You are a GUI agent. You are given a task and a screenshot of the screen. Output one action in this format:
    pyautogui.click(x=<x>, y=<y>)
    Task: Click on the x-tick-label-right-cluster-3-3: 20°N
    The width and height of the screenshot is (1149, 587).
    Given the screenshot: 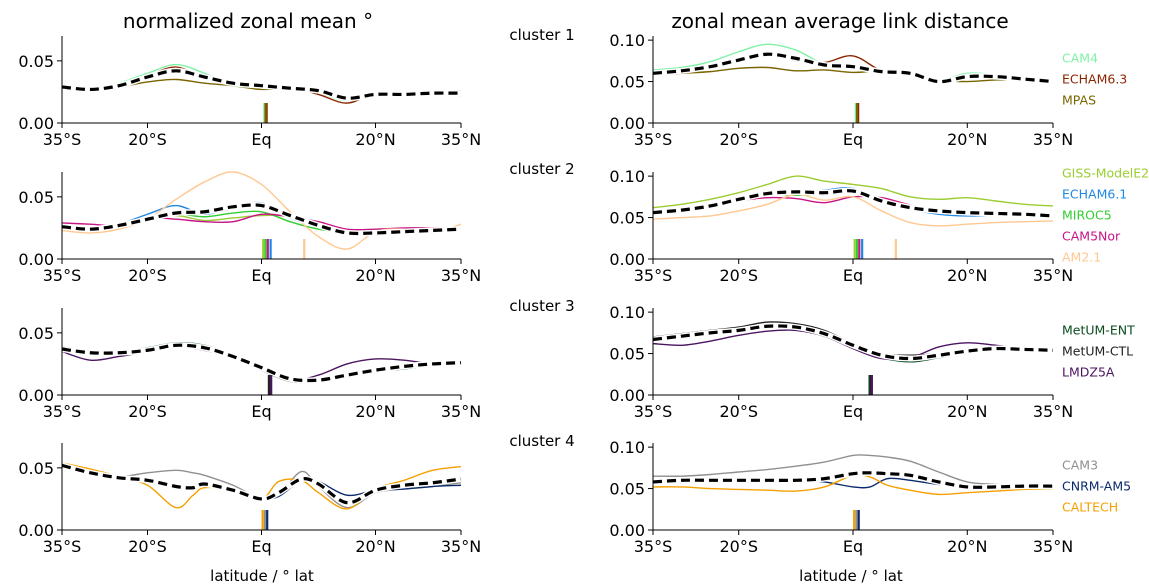 What is the action you would take?
    pyautogui.click(x=967, y=411)
    